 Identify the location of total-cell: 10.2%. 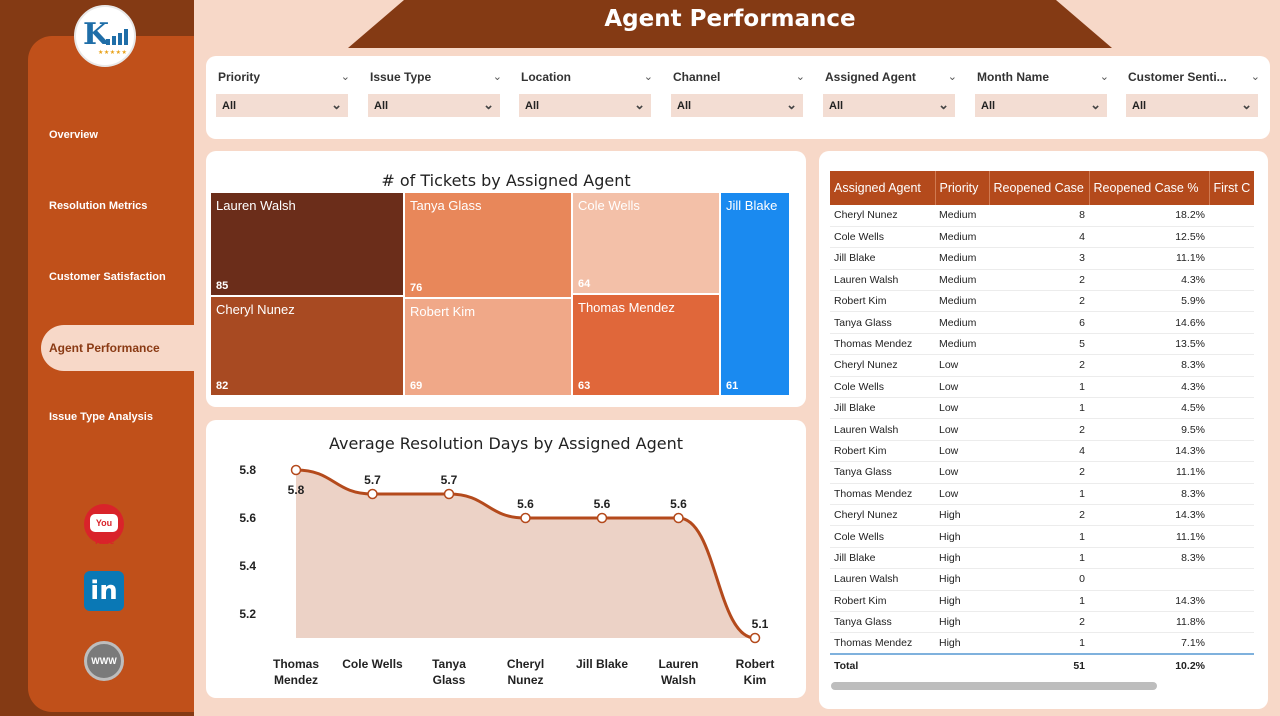
(1149, 664).